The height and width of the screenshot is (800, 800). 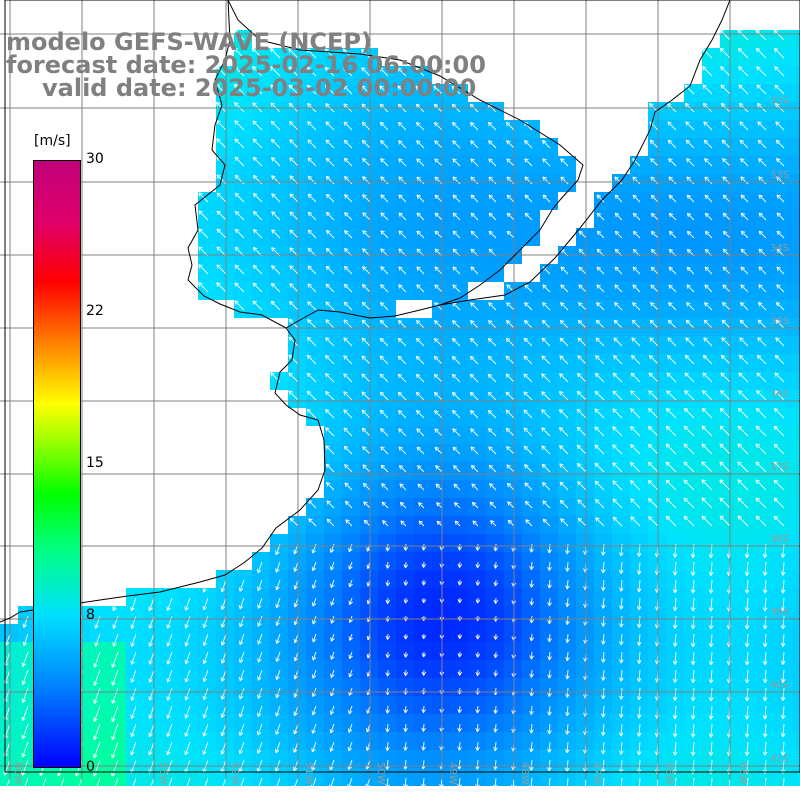 What do you see at coordinates (524, 773) in the screenshot?
I see `lon-label: 48W` at bounding box center [524, 773].